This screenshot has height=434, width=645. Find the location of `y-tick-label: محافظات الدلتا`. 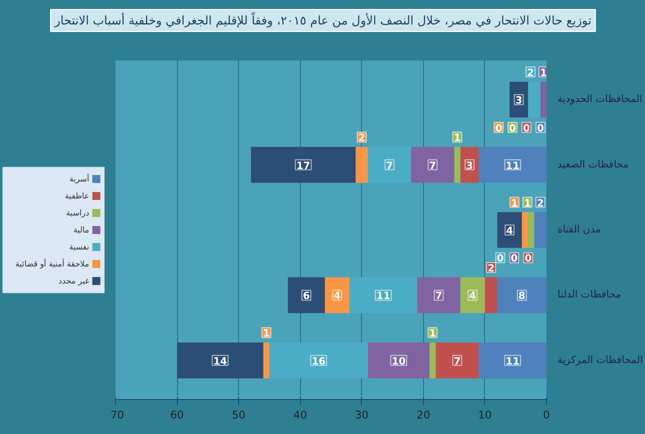

y-tick-label: محافظات الدلتا is located at coordinates (590, 295).